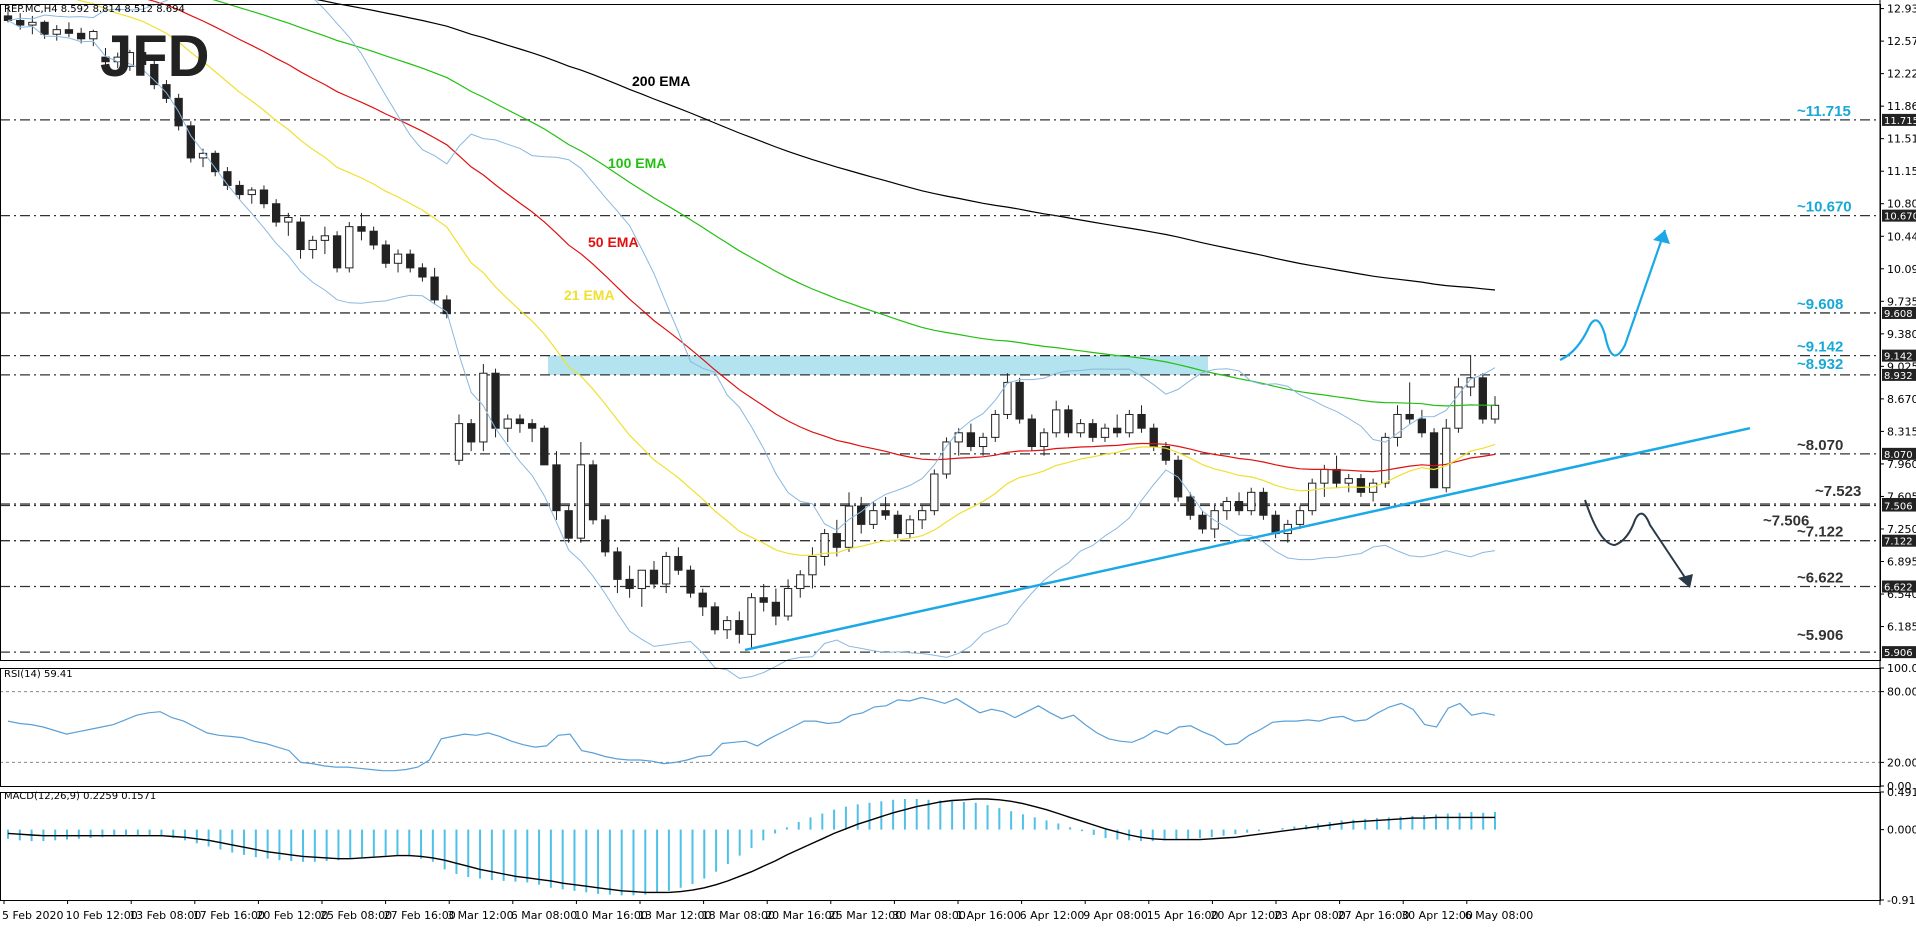 Image resolution: width=1916 pixels, height=928 pixels. I want to click on y-tick-label: 11.510, so click(1901, 139).